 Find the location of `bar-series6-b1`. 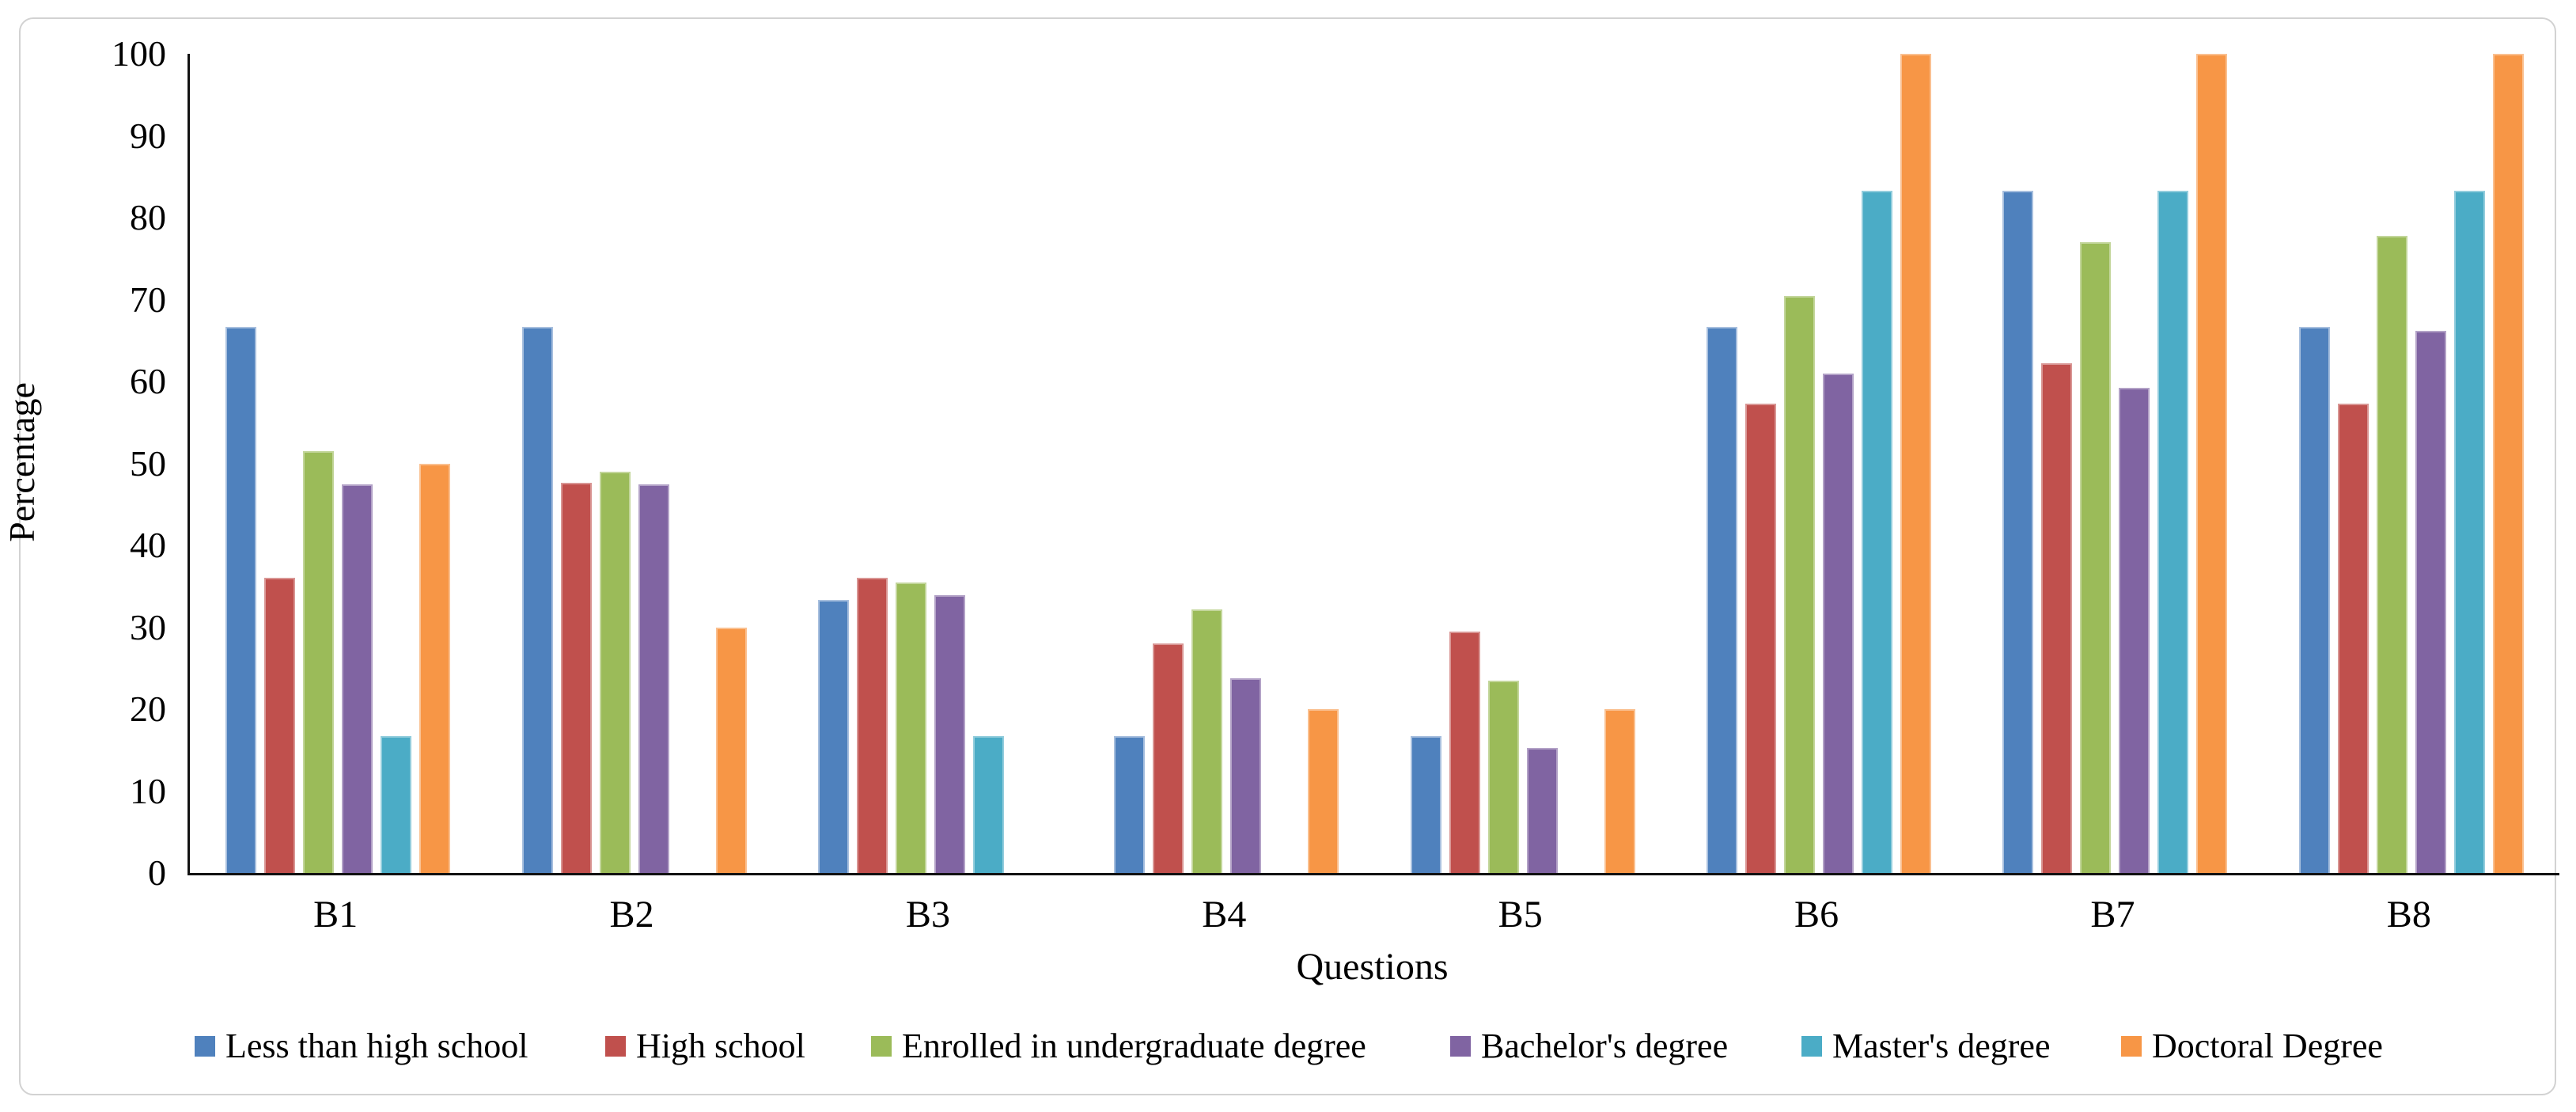

bar-series6-b1 is located at coordinates (435, 668).